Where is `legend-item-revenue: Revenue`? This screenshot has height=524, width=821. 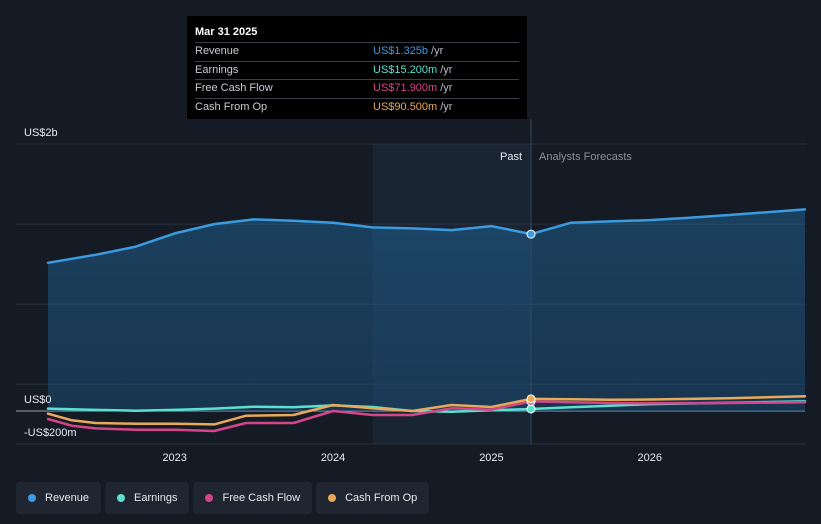
legend-item-revenue: Revenue is located at coordinates (59, 498).